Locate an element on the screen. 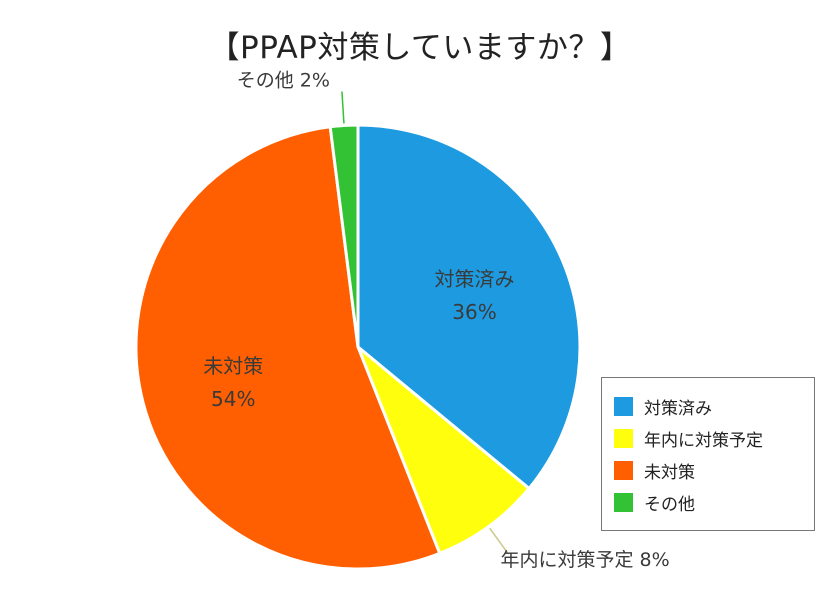 This screenshot has height=616, width=840. legend: 対策済み 年内に対策予定 未対策 その他 is located at coordinates (708, 454).